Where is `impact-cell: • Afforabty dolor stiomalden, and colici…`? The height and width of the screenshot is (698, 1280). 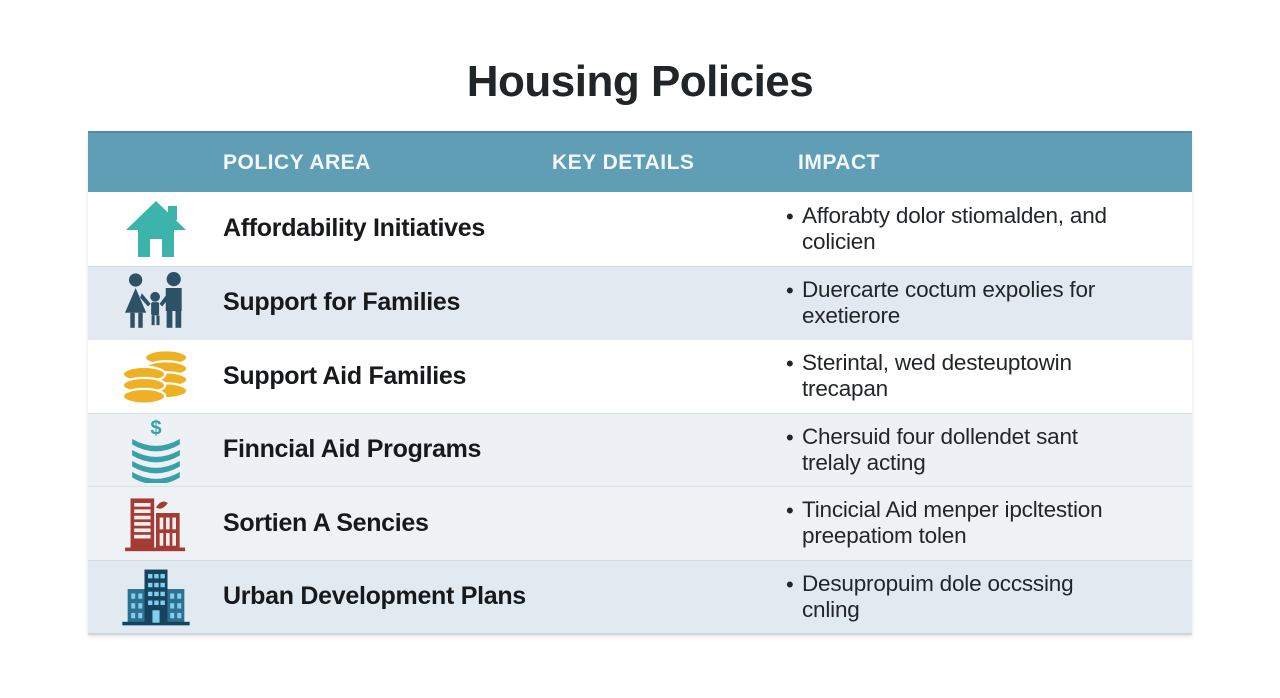 impact-cell: • Afforabty dolor stiomalden, and colici… is located at coordinates (989, 229).